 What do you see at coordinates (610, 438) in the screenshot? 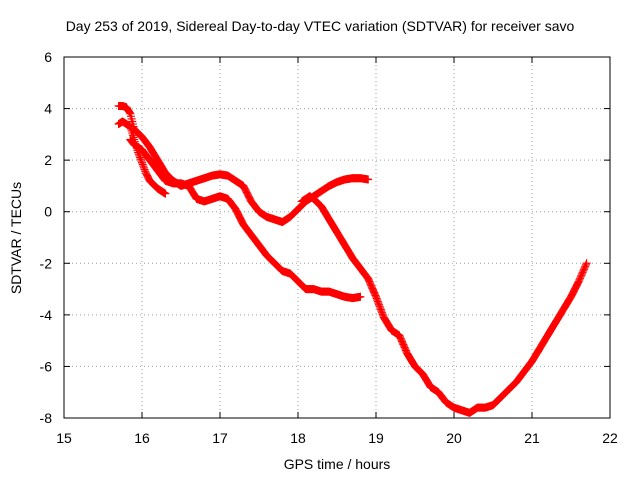
I see `x-tick-label: 22` at bounding box center [610, 438].